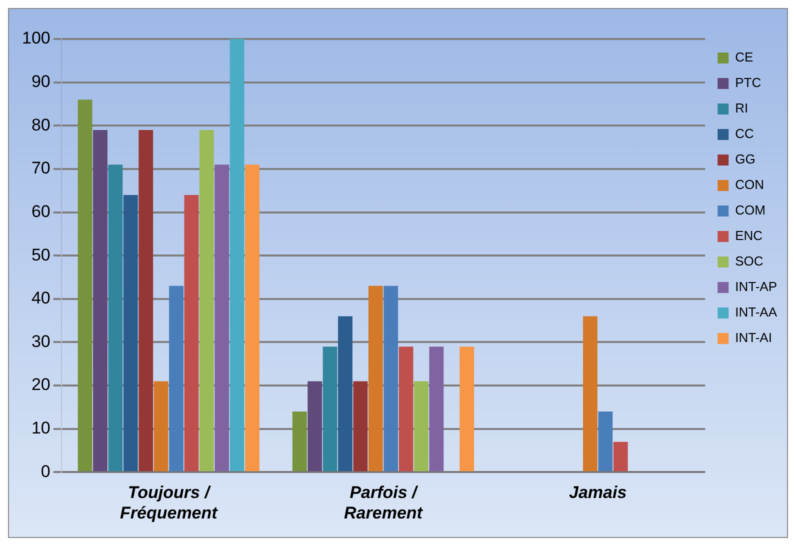 Image resolution: width=794 pixels, height=544 pixels. Describe the element at coordinates (753, 338) in the screenshot. I see `legend-label: INT-AI` at that location.